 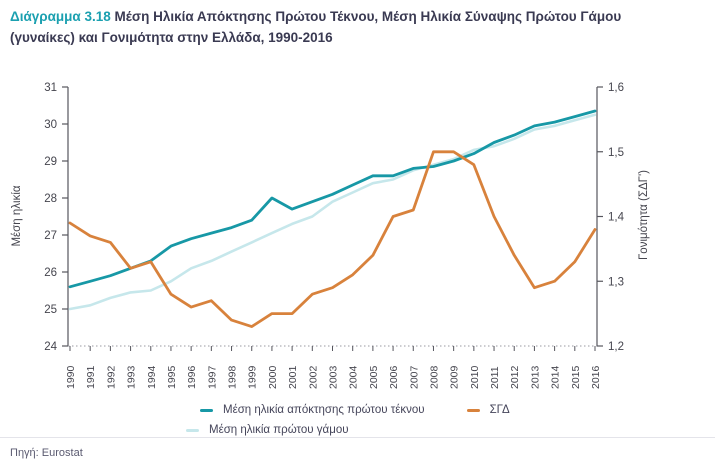 What do you see at coordinates (279, 430) in the screenshot?
I see `legend-label: Μέση ηλικία πρώτου γάμου` at bounding box center [279, 430].